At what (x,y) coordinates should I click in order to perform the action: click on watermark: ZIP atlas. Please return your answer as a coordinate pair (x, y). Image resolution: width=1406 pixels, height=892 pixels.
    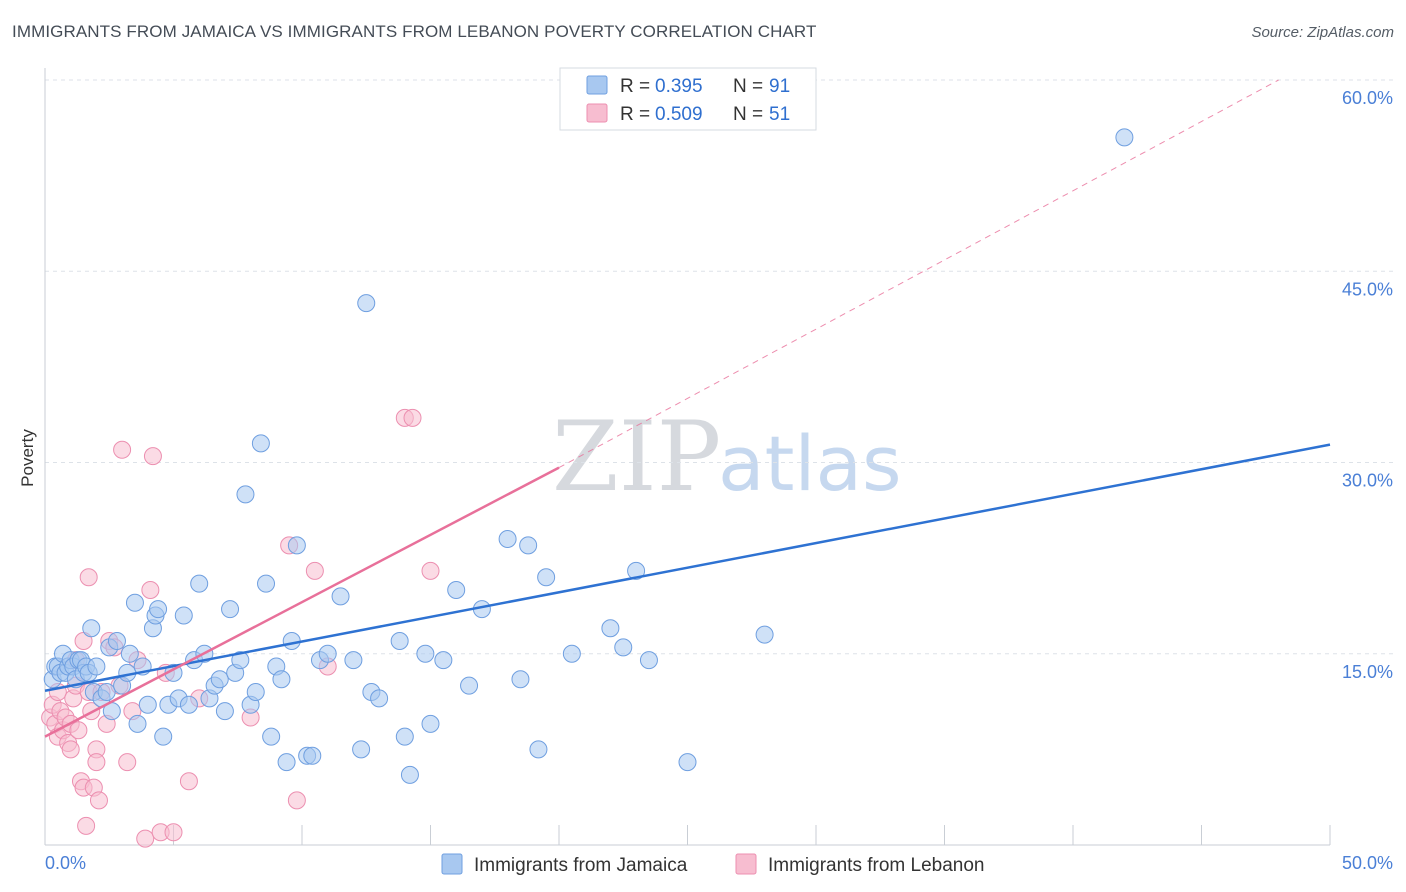
    Looking at the image, I should click on (727, 457).